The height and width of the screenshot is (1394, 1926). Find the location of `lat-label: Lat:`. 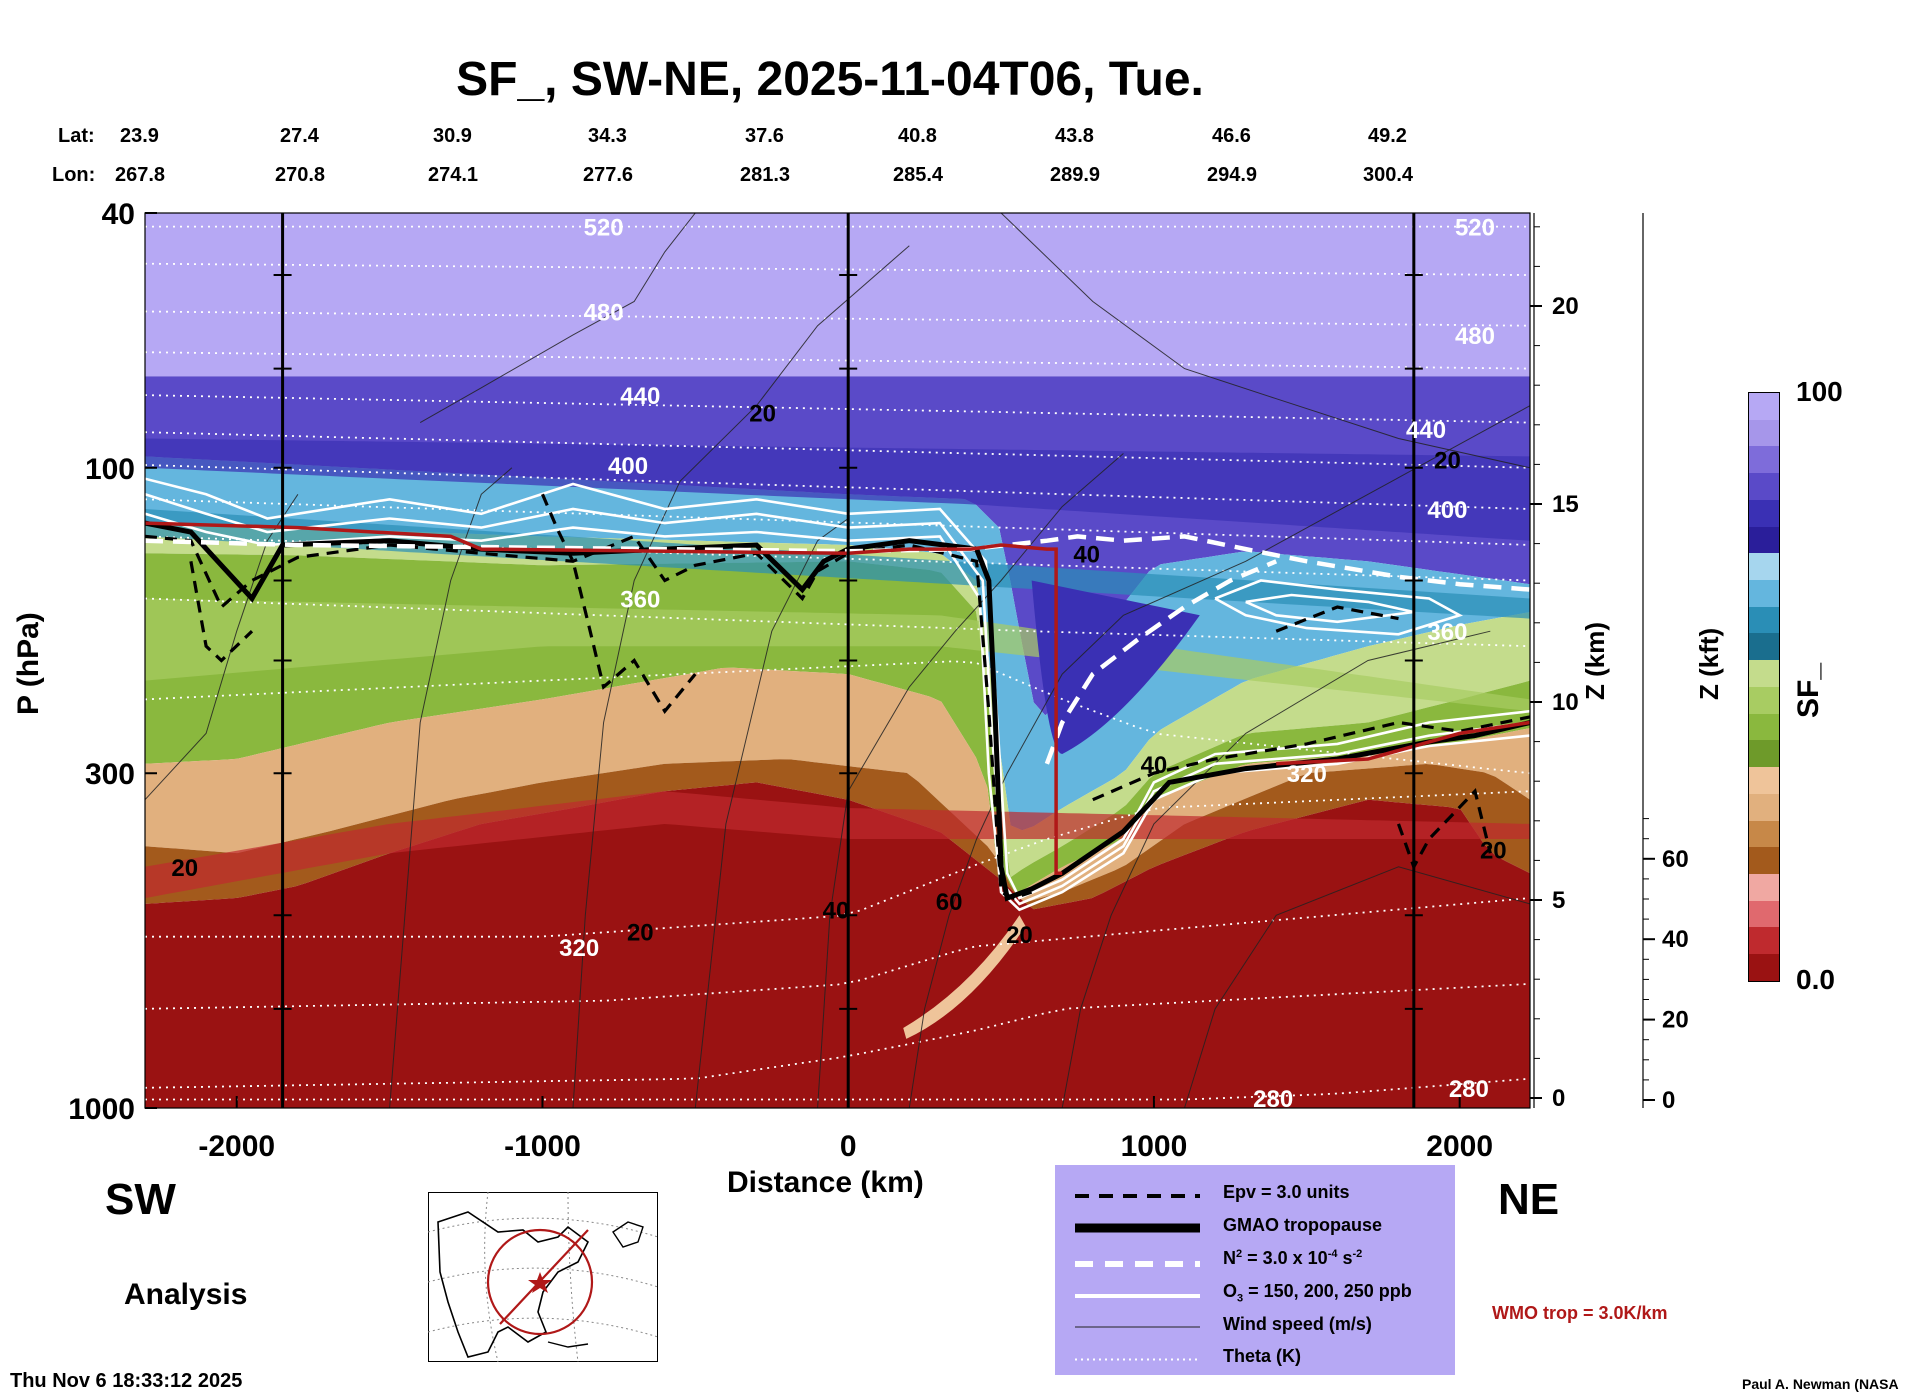

lat-label: Lat: is located at coordinates (76, 136).